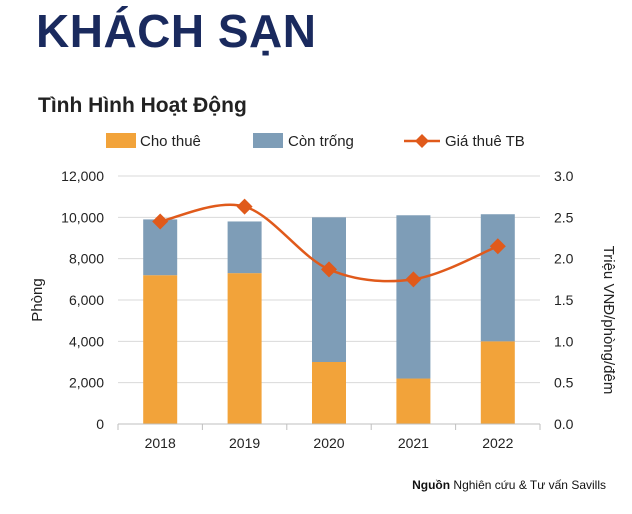 Image resolution: width=632 pixels, height=514 pixels. What do you see at coordinates (268, 140) in the screenshot?
I see `legend-swatch-vacant` at bounding box center [268, 140].